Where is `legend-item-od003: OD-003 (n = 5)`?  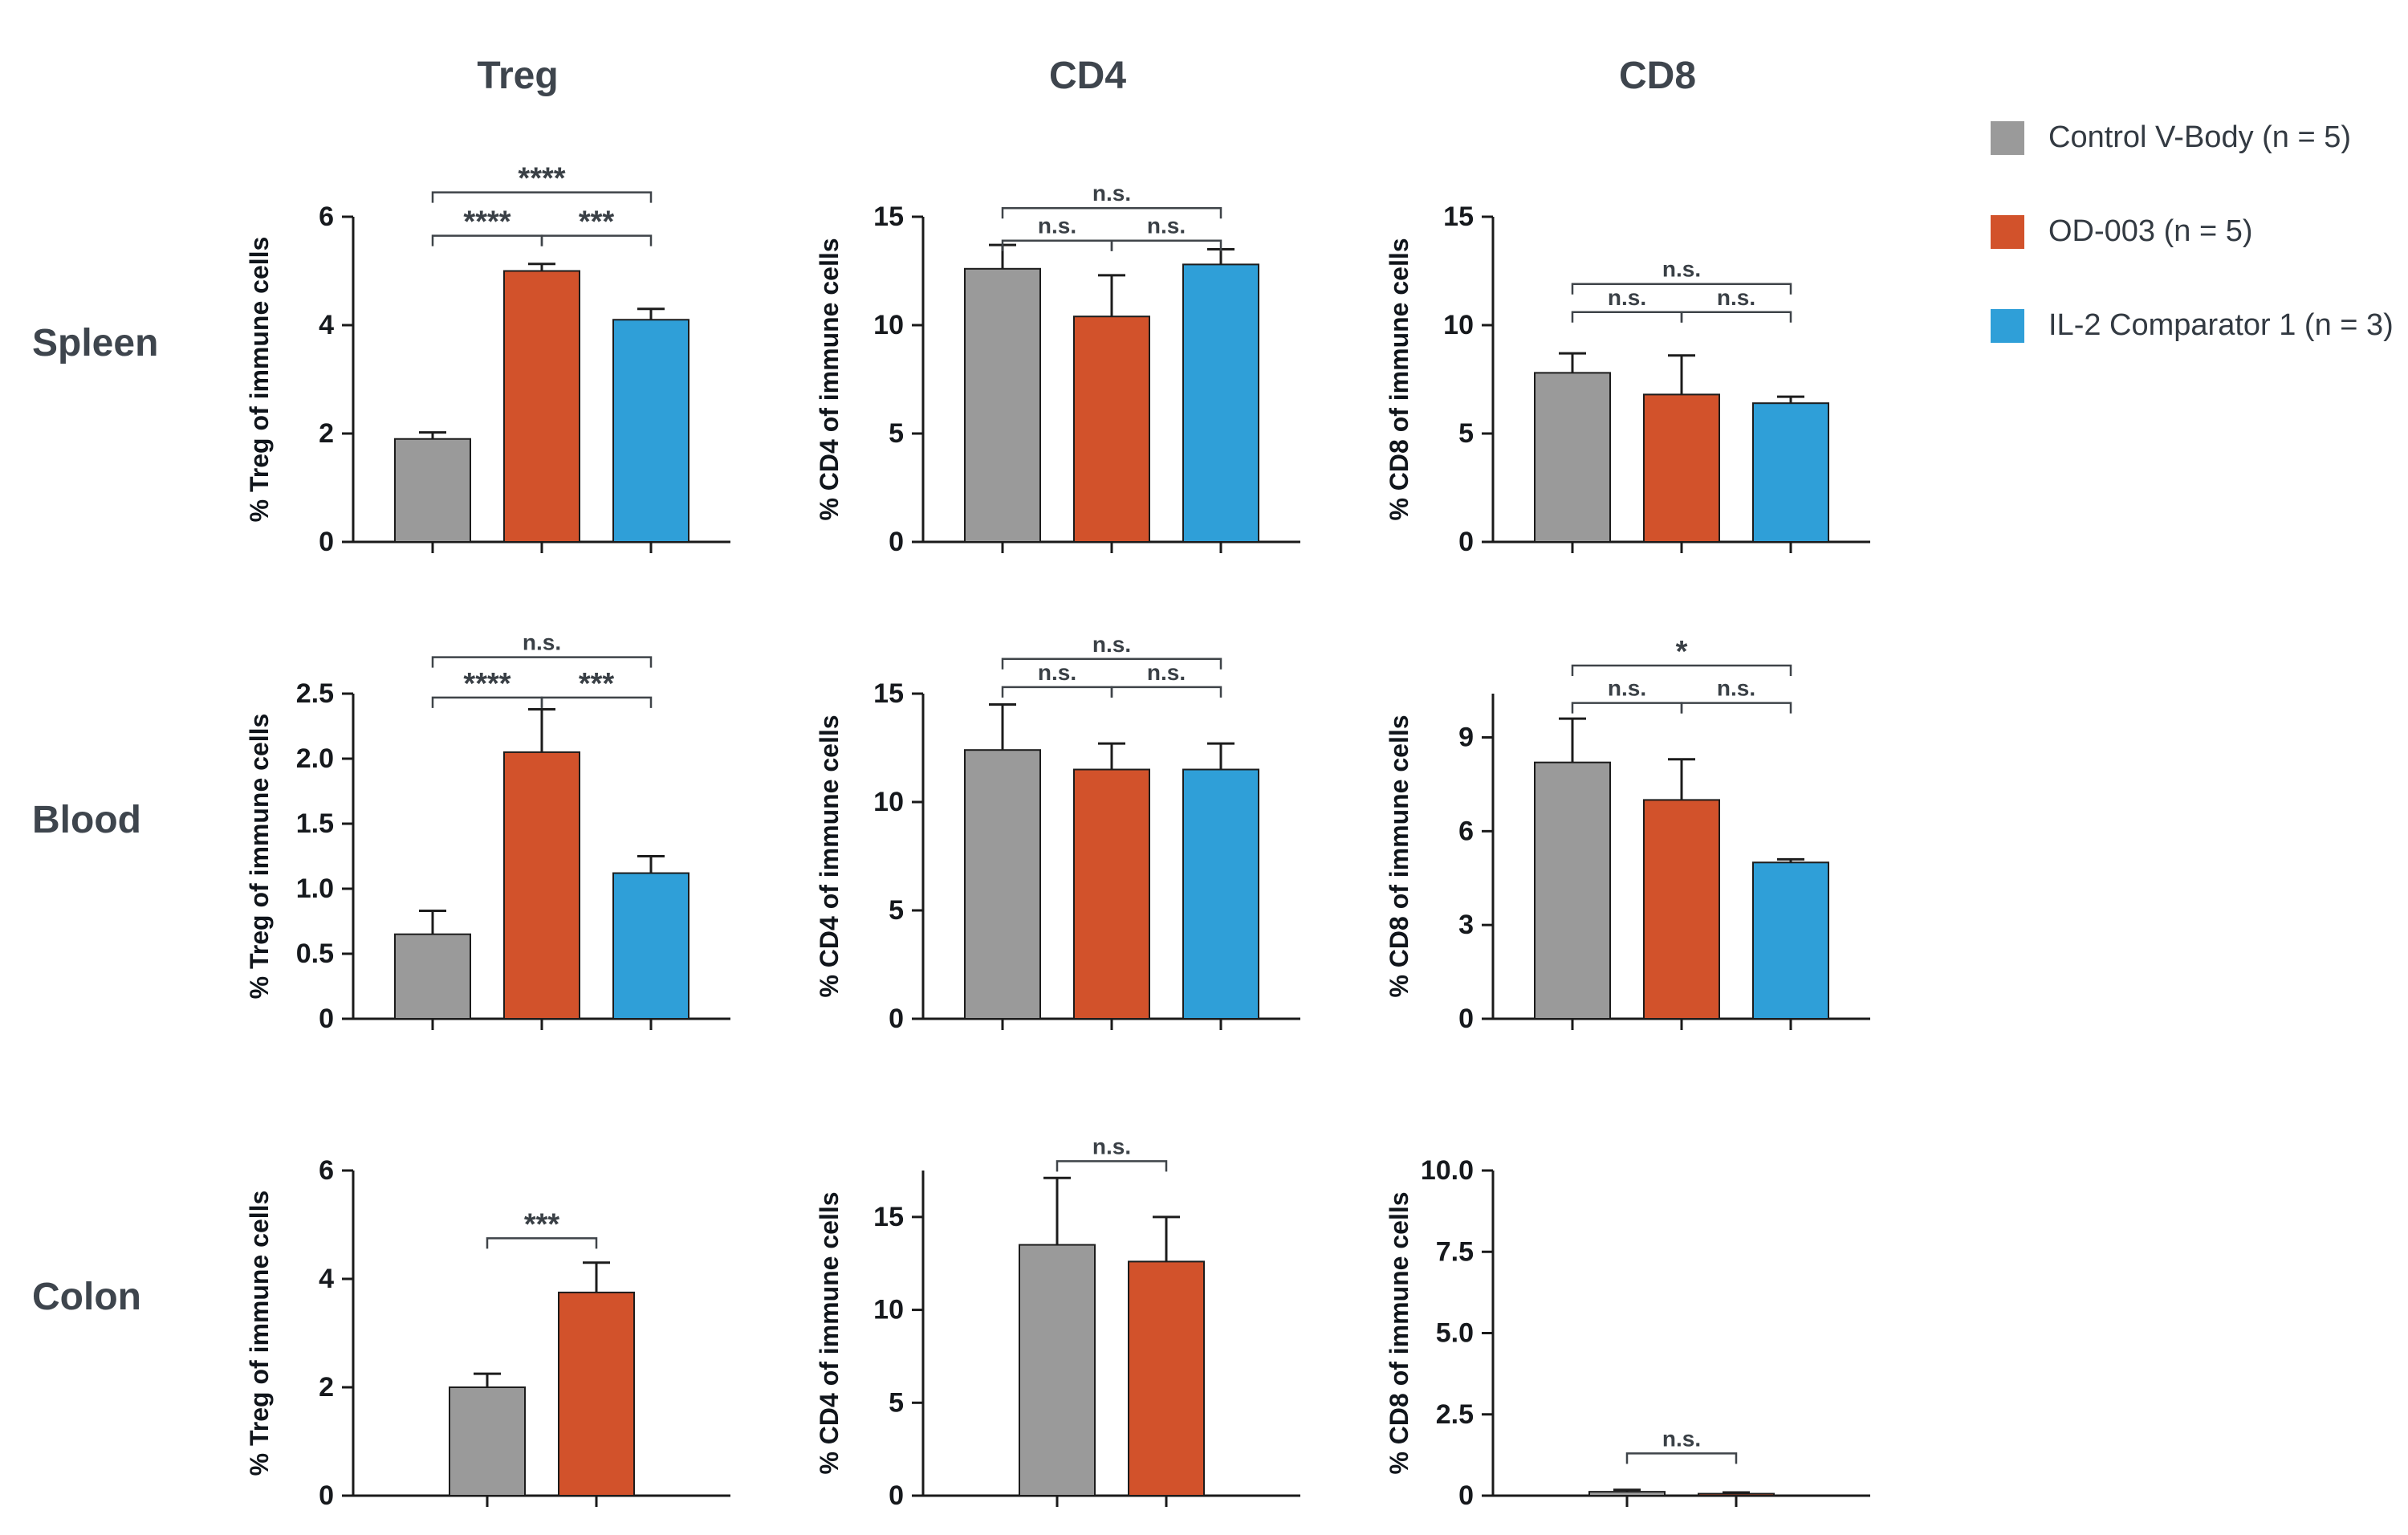 legend-item-od003: OD-003 (n = 5) is located at coordinates (2199, 231).